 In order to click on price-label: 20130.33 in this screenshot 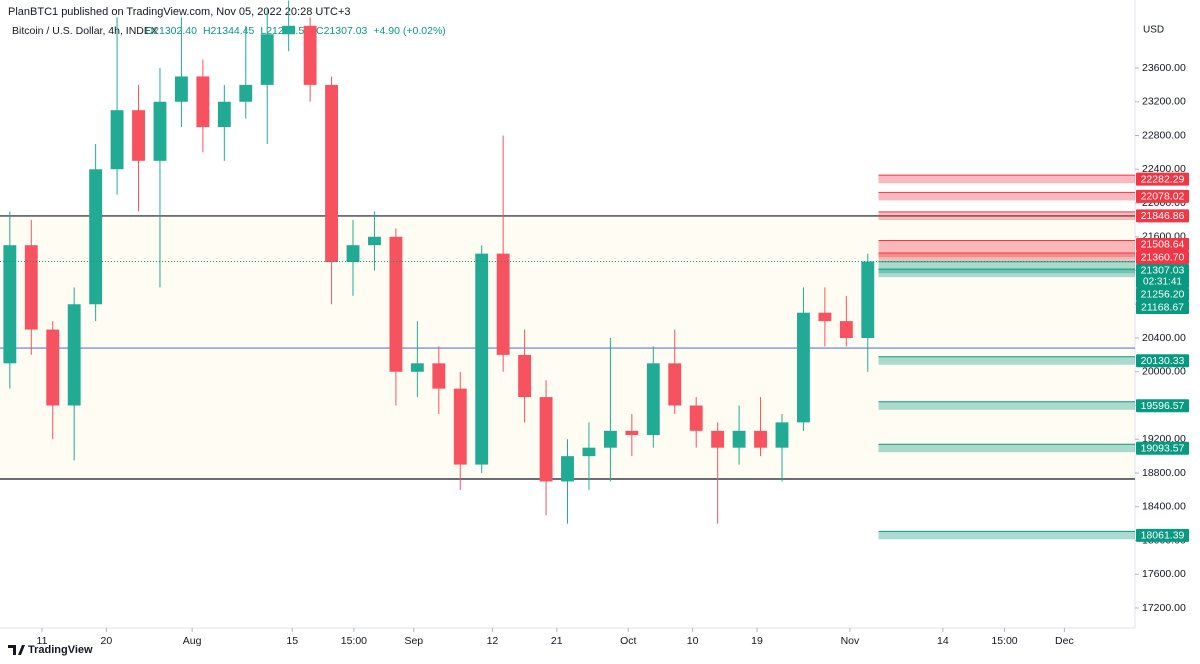, I will do `click(1163, 361)`.